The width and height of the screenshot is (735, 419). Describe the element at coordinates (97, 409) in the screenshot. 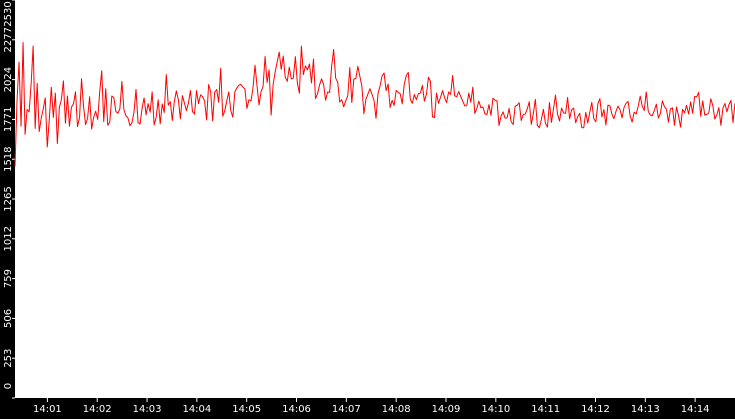

I see `x-tick-label: 14:02` at that location.